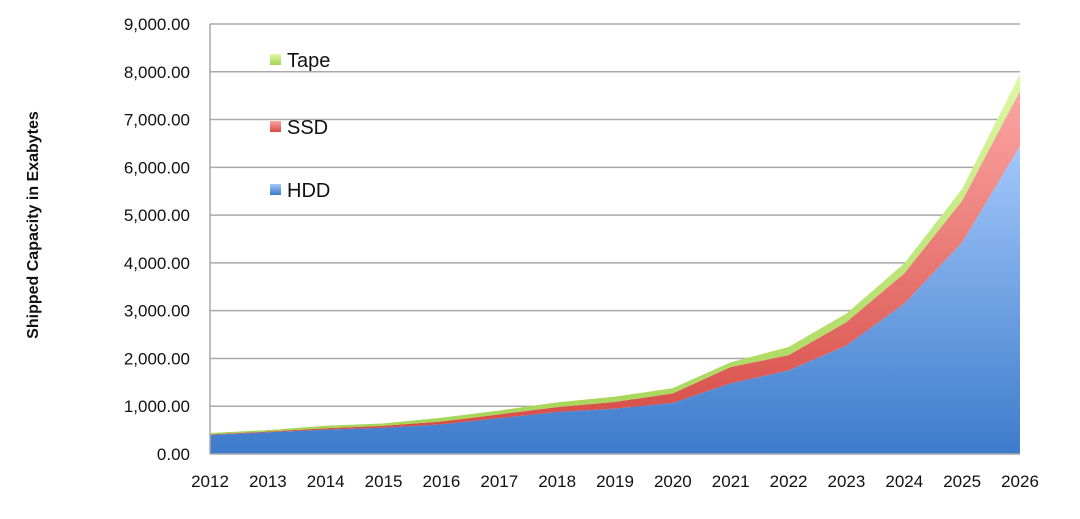  What do you see at coordinates (157, 72) in the screenshot?
I see `y-tick-label: 8,000.00` at bounding box center [157, 72].